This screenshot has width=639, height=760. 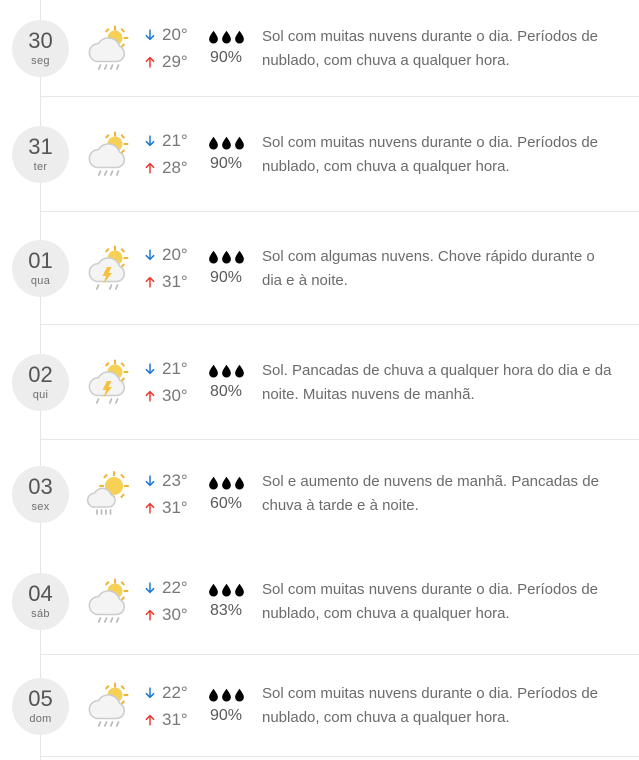 I want to click on day-number: 03, so click(x=40, y=486).